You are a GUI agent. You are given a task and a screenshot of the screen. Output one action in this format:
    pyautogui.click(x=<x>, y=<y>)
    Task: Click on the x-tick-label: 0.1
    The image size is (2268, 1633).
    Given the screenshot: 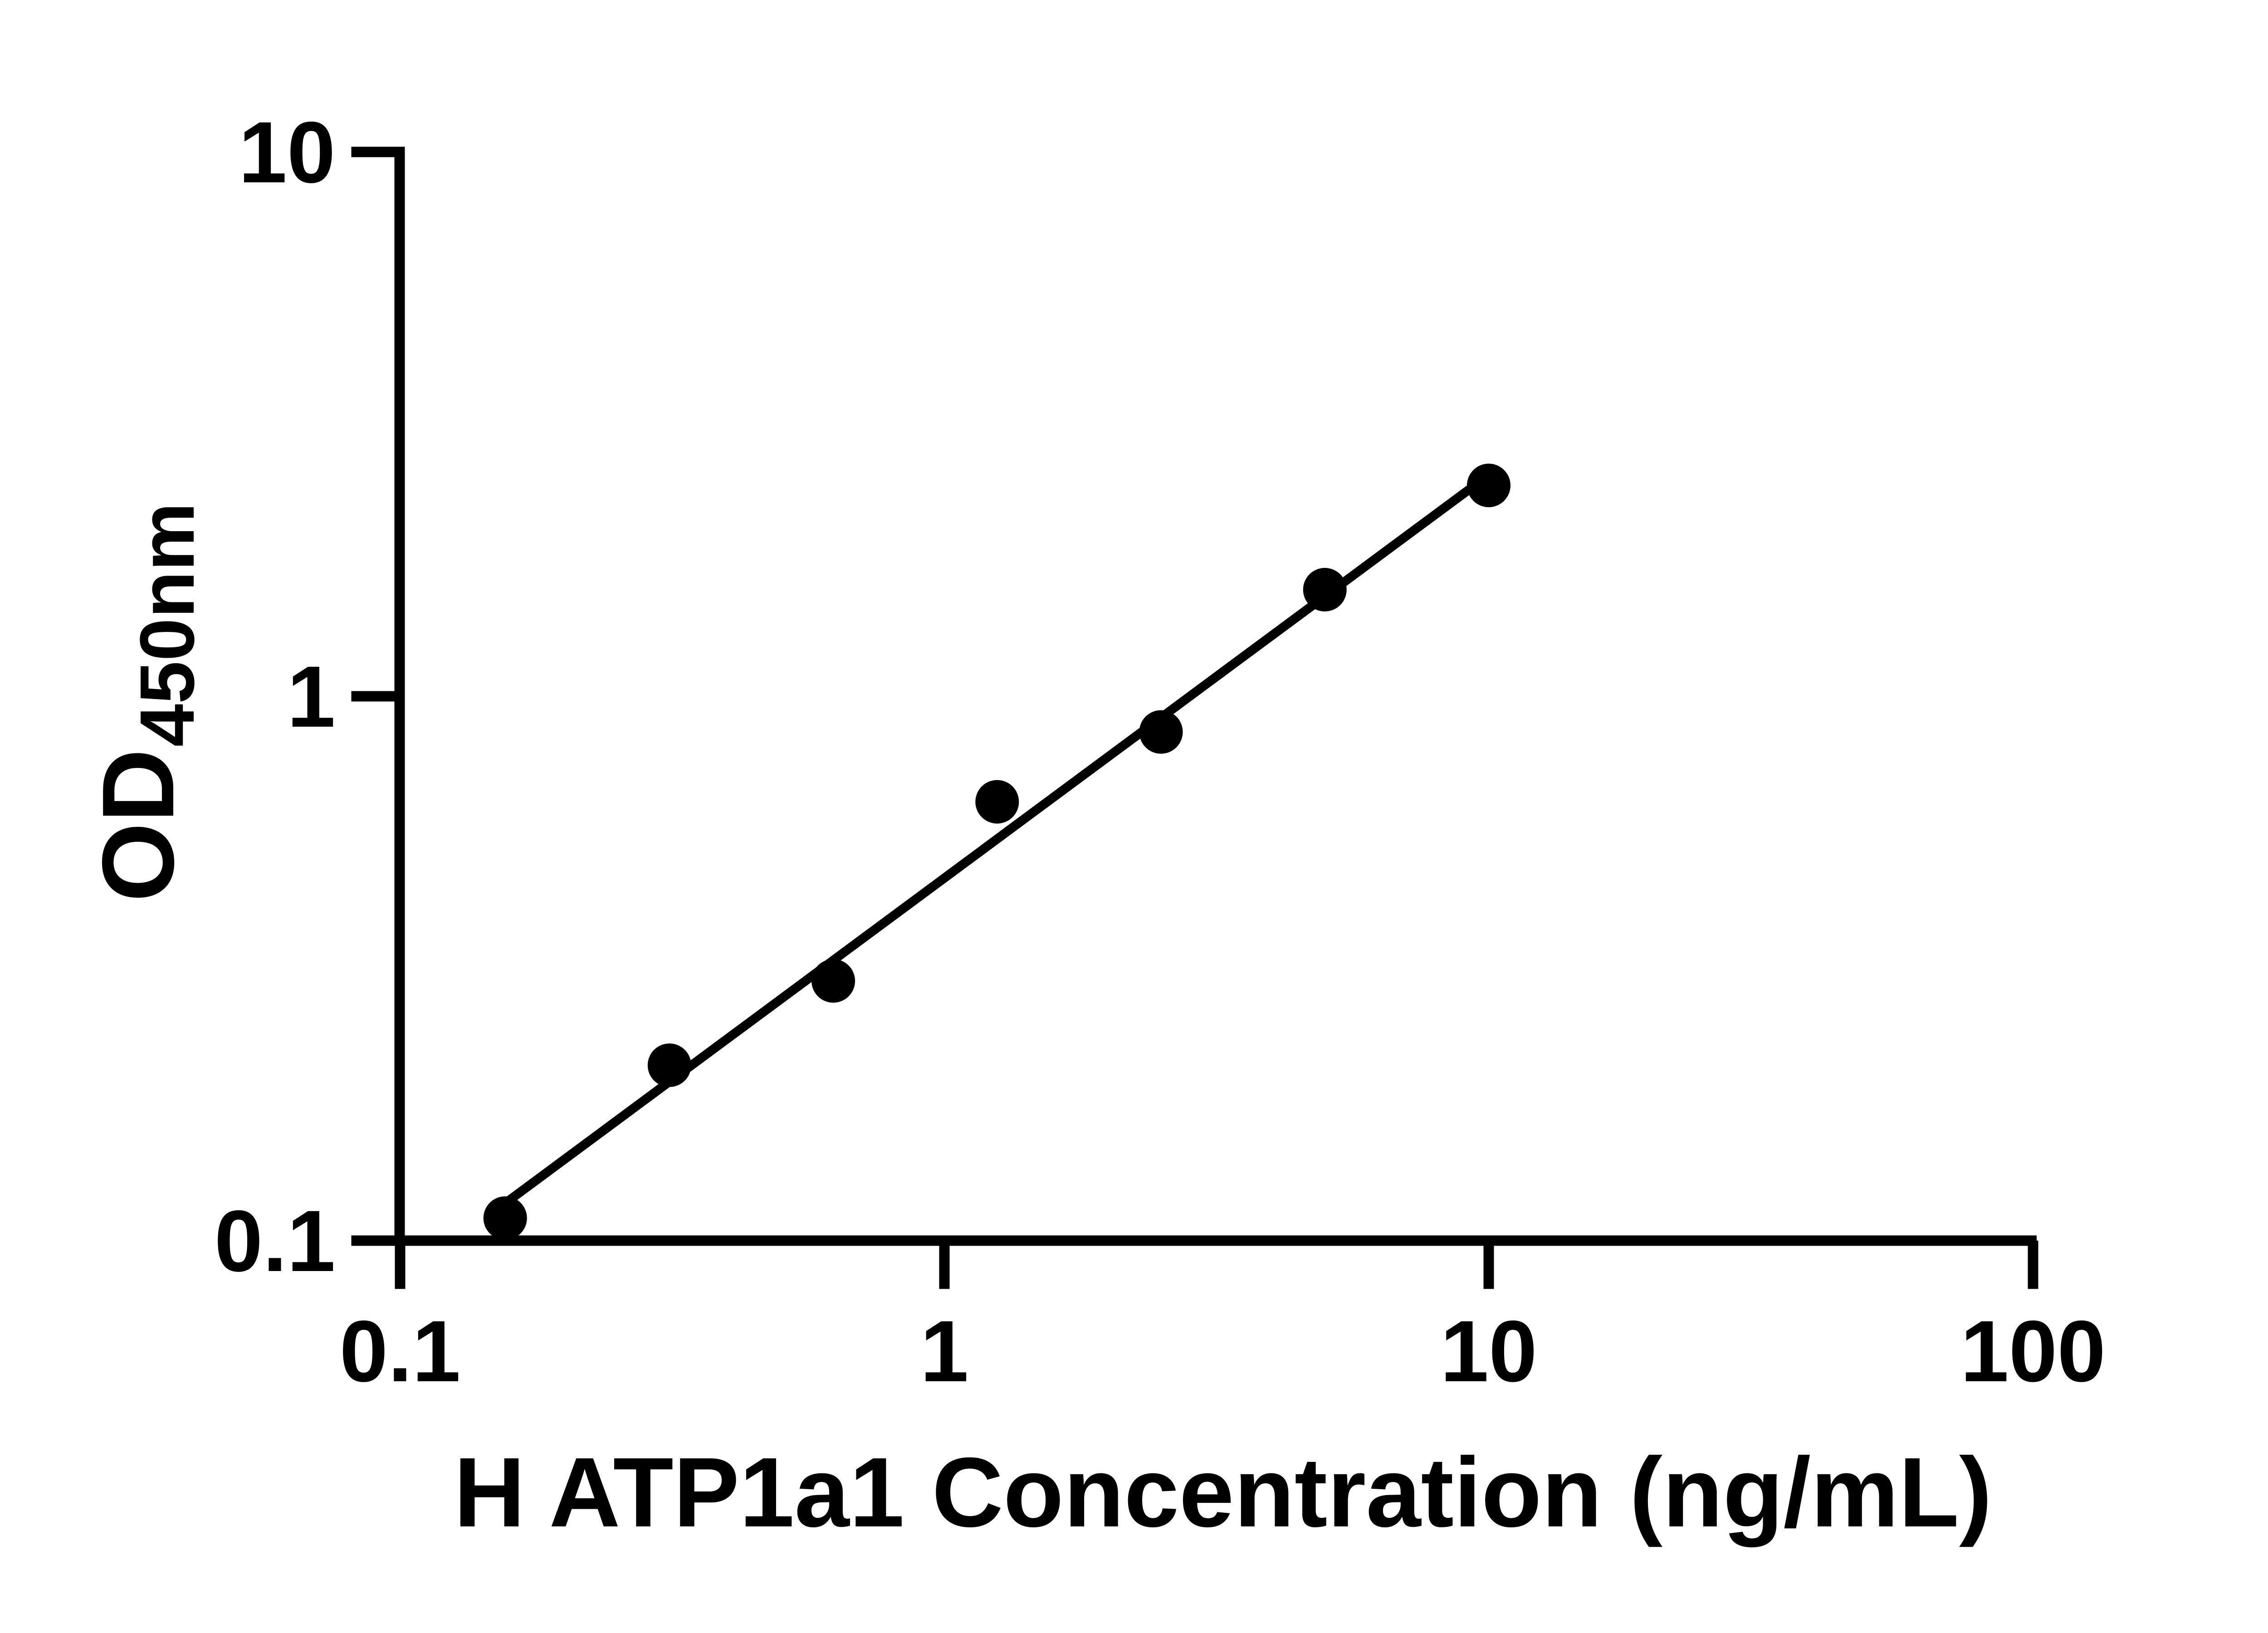 What is the action you would take?
    pyautogui.click(x=401, y=1351)
    